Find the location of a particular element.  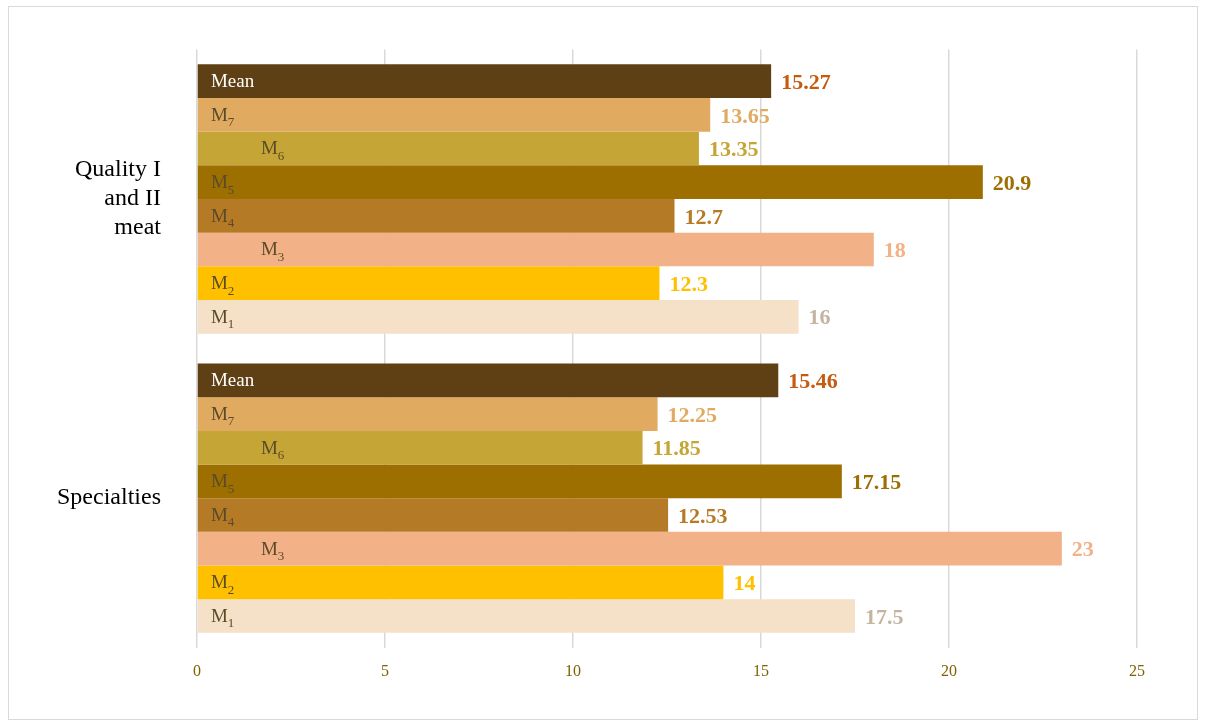

x-tick-label: 0 is located at coordinates (196, 670).